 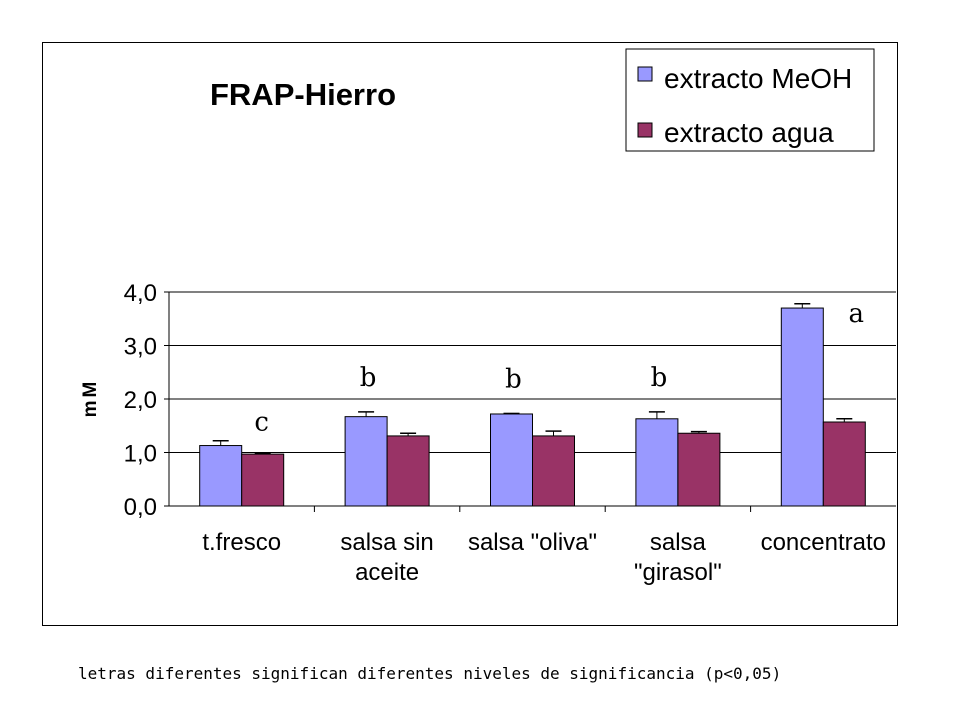 What do you see at coordinates (140, 454) in the screenshot?
I see `y-tick-label: 1,0` at bounding box center [140, 454].